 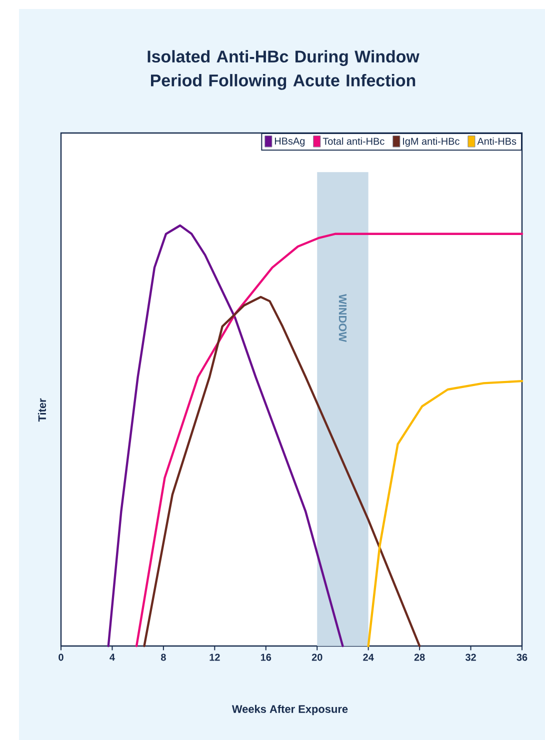 What do you see at coordinates (317, 657) in the screenshot?
I see `x-tick-label: 20` at bounding box center [317, 657].